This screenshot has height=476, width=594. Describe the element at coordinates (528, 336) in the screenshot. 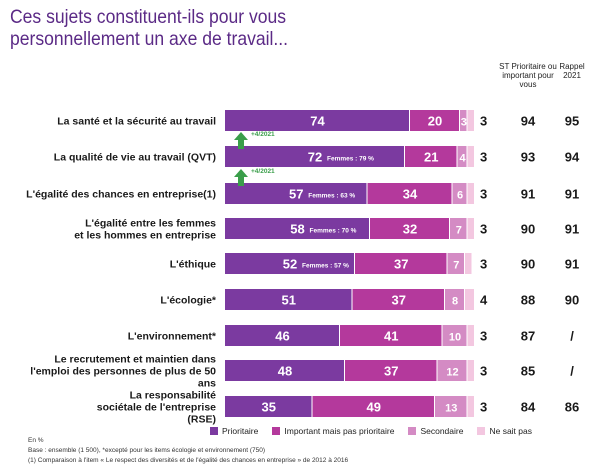

I see `st-value: 87` at that location.